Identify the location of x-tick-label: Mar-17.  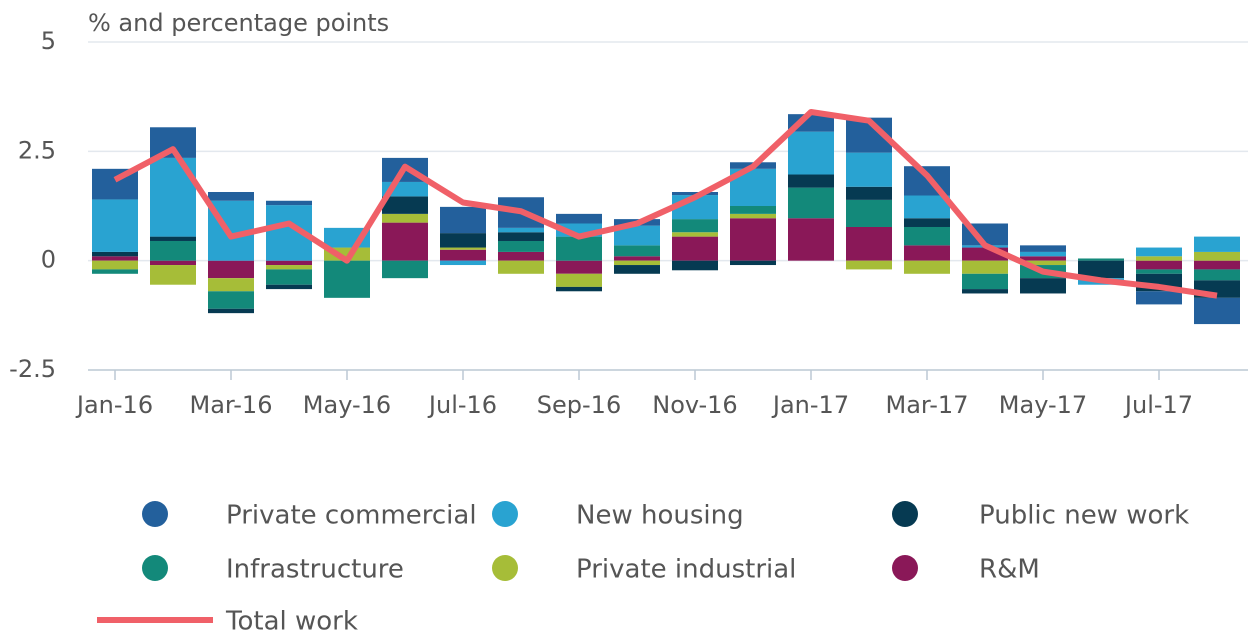
(927, 405).